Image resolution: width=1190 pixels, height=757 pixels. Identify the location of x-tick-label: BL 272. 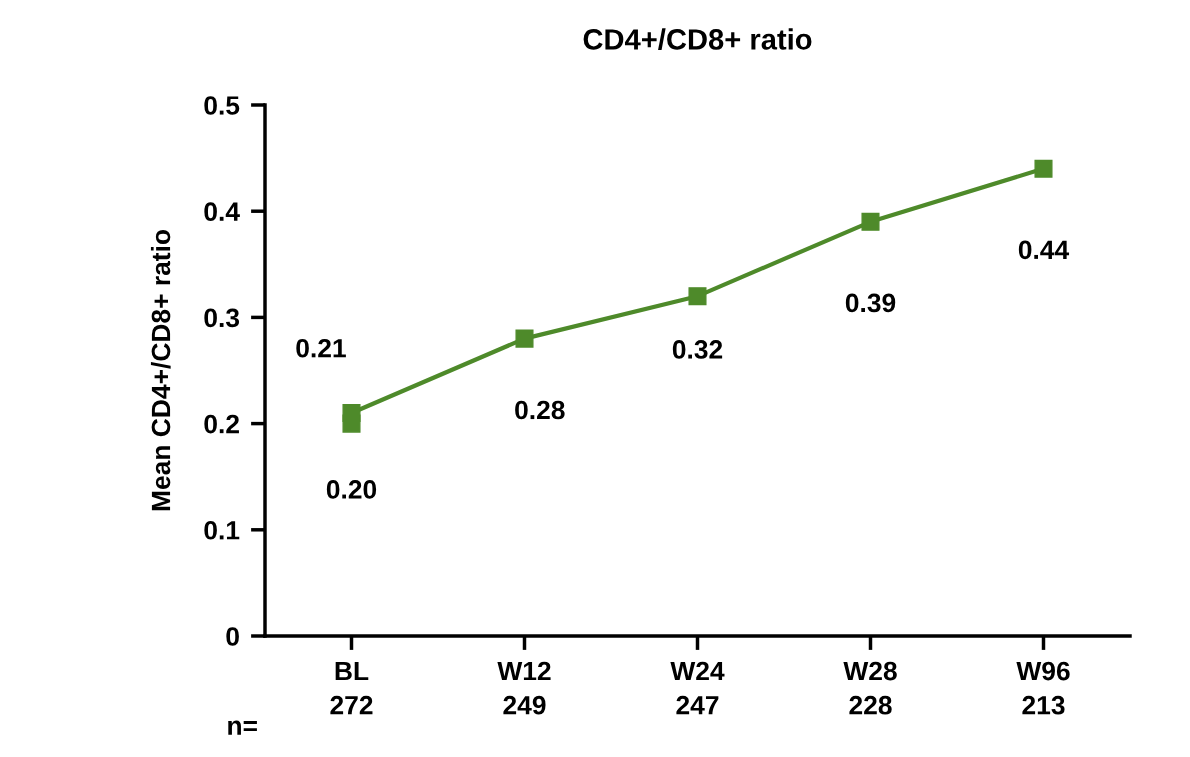
(351, 688).